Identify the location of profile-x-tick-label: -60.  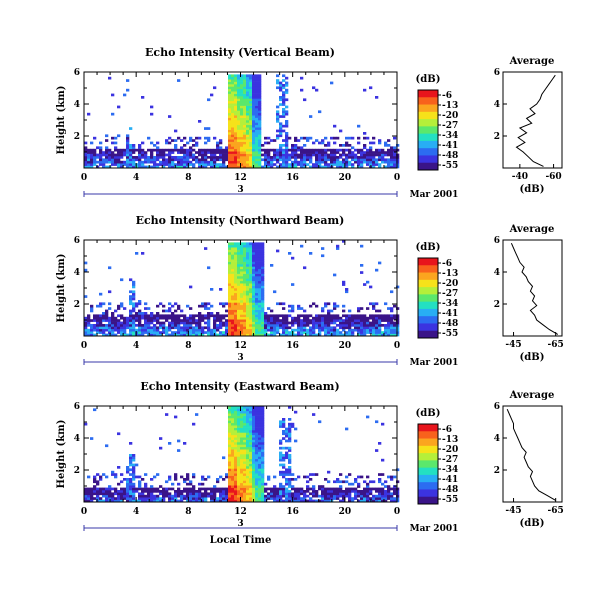
(553, 177).